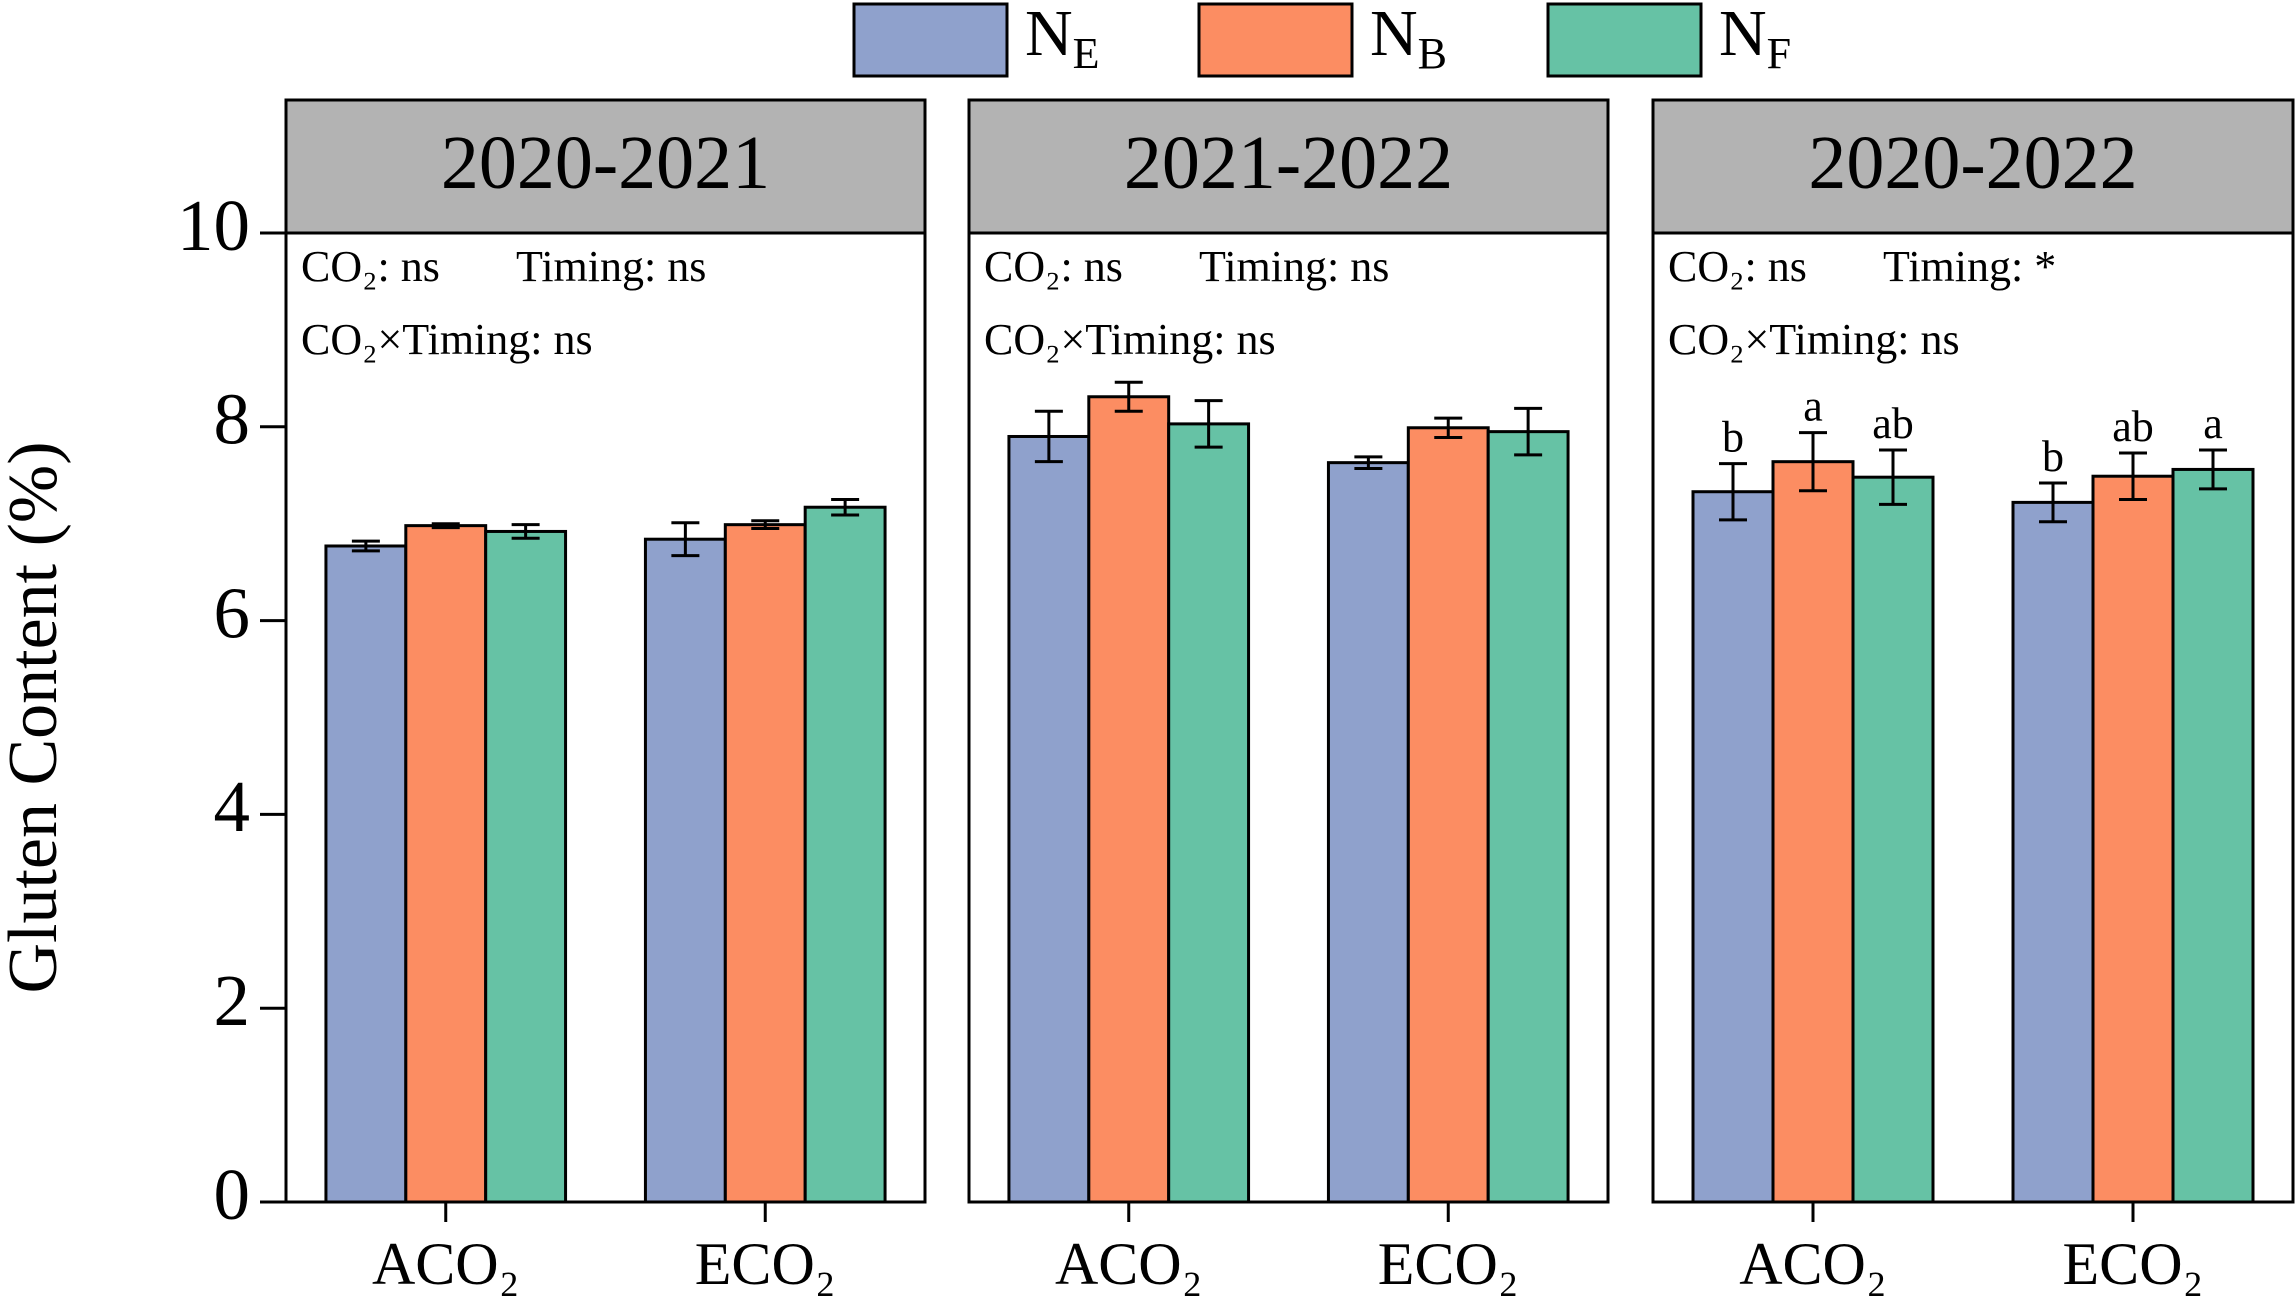  What do you see at coordinates (605, 163) in the screenshot?
I see `panel-title: 2020-2021` at bounding box center [605, 163].